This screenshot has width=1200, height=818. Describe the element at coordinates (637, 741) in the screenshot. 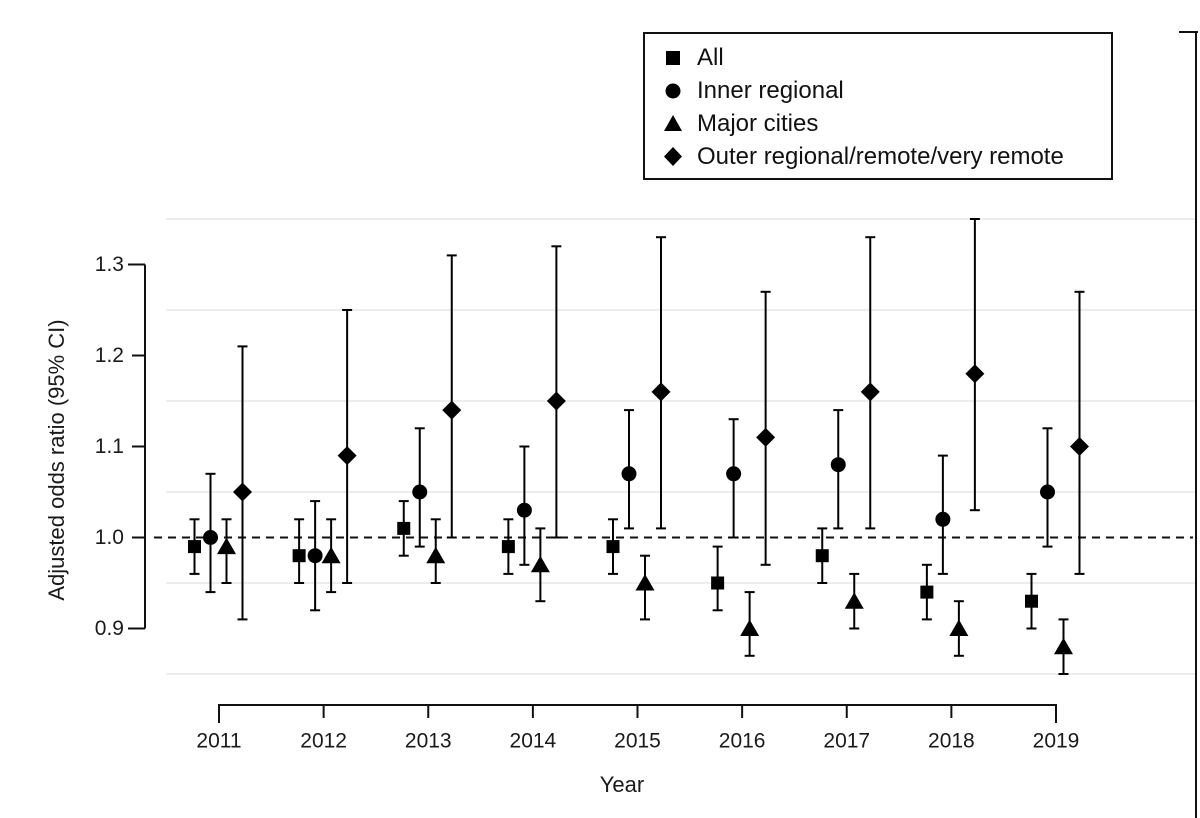

I see `x-tick-label: 2015` at that location.